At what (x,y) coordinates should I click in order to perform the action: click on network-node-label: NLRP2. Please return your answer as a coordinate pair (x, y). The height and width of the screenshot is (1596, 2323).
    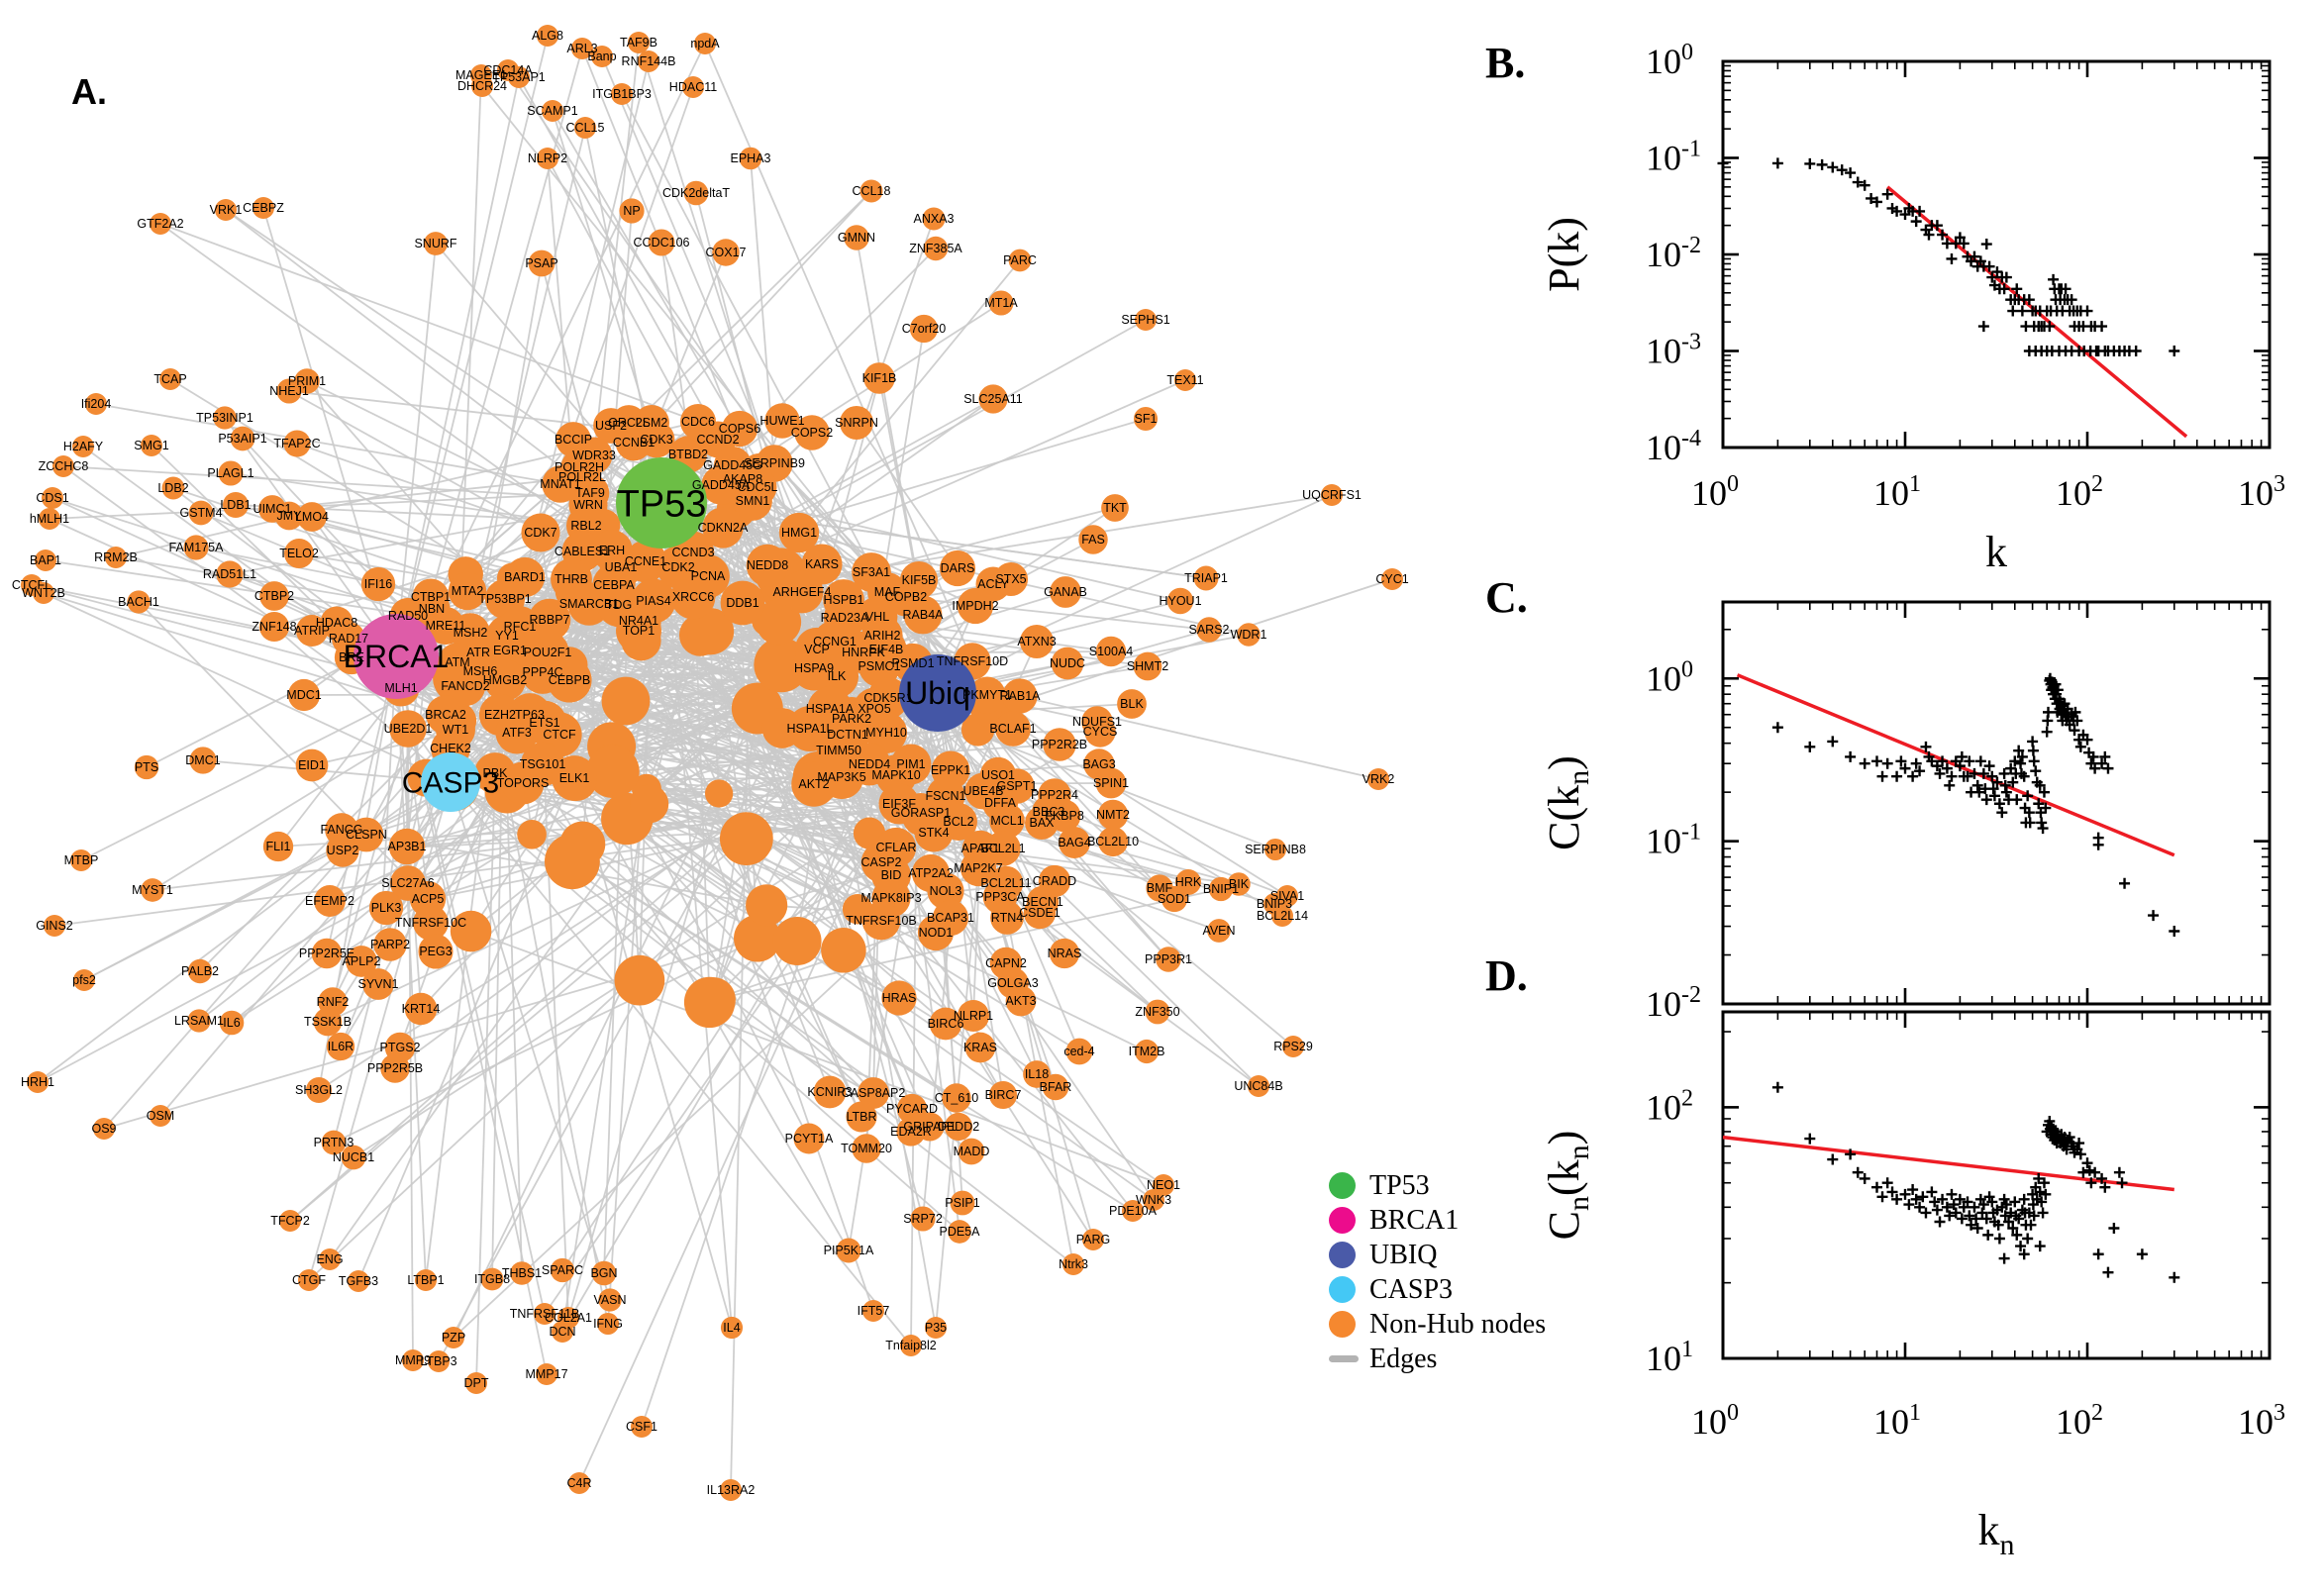
    Looking at the image, I should click on (547, 158).